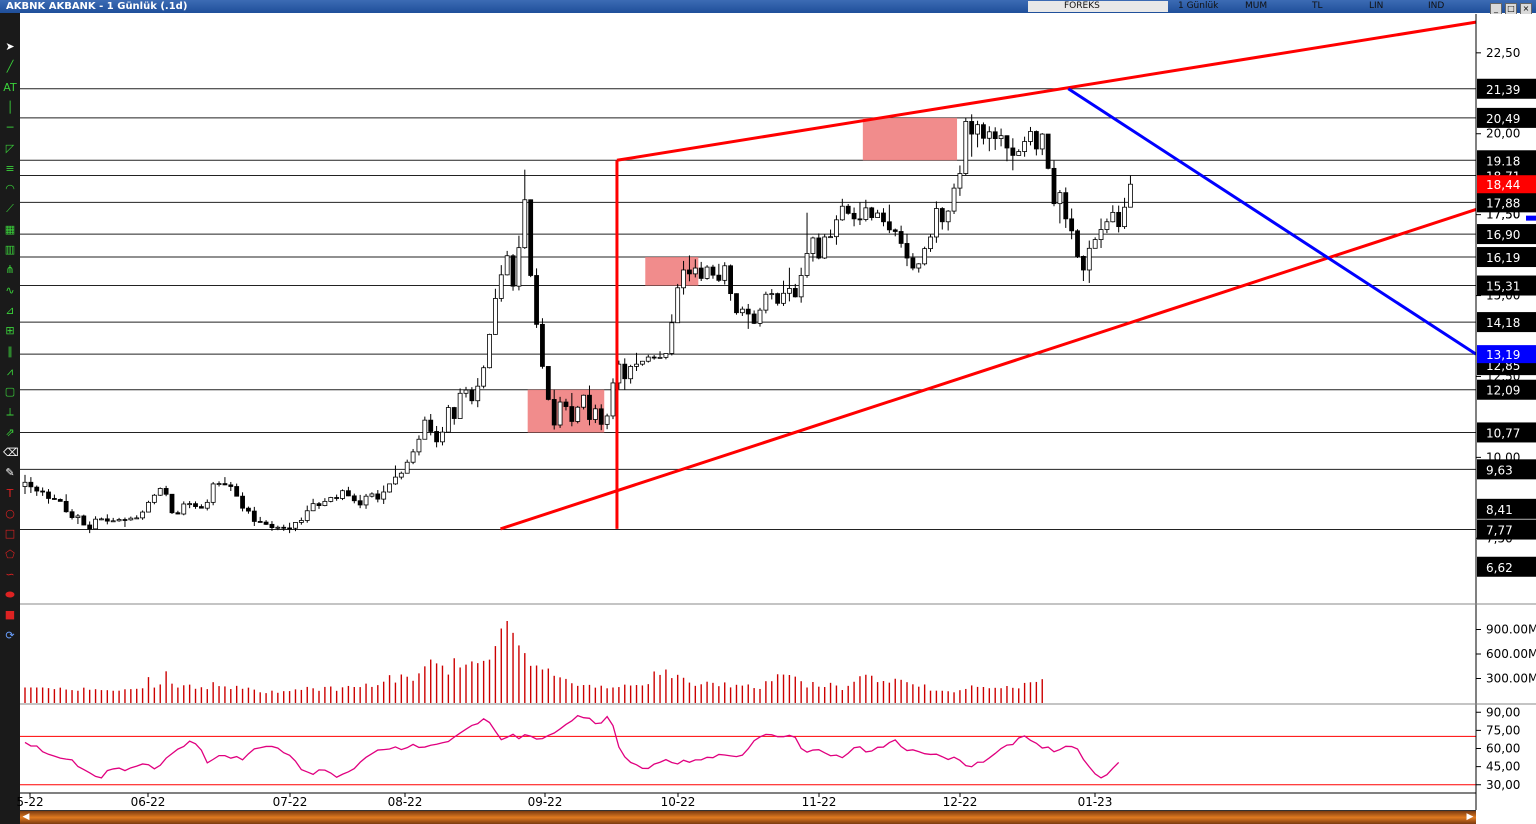  I want to click on blue-line-label: 17,50, so click(1503, 215).